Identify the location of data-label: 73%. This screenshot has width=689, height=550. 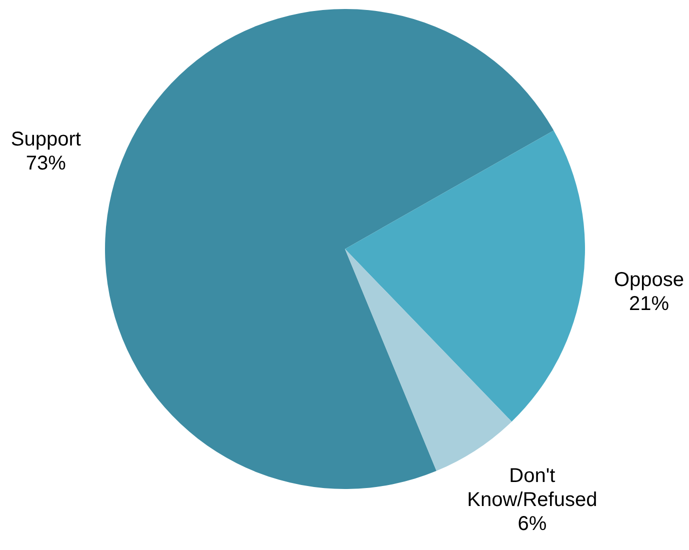
(46, 163).